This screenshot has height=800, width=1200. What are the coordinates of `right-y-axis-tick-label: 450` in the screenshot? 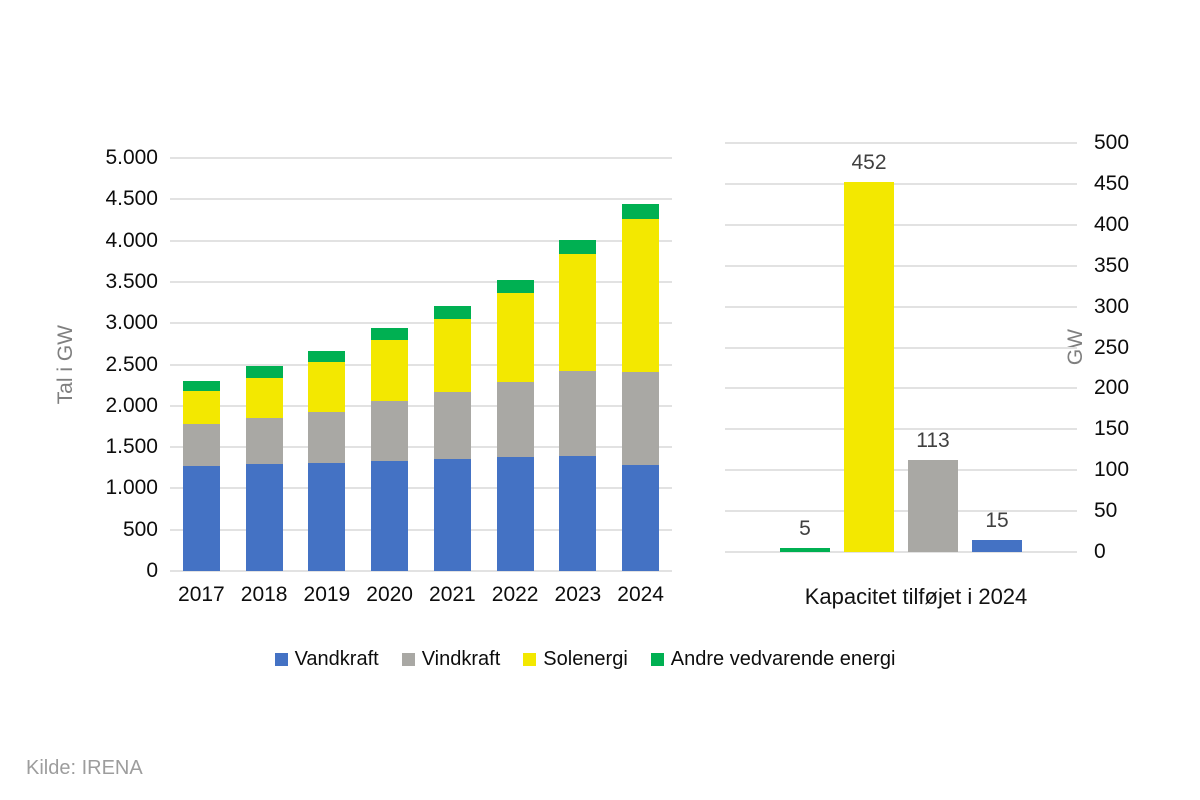 It's located at (1112, 183).